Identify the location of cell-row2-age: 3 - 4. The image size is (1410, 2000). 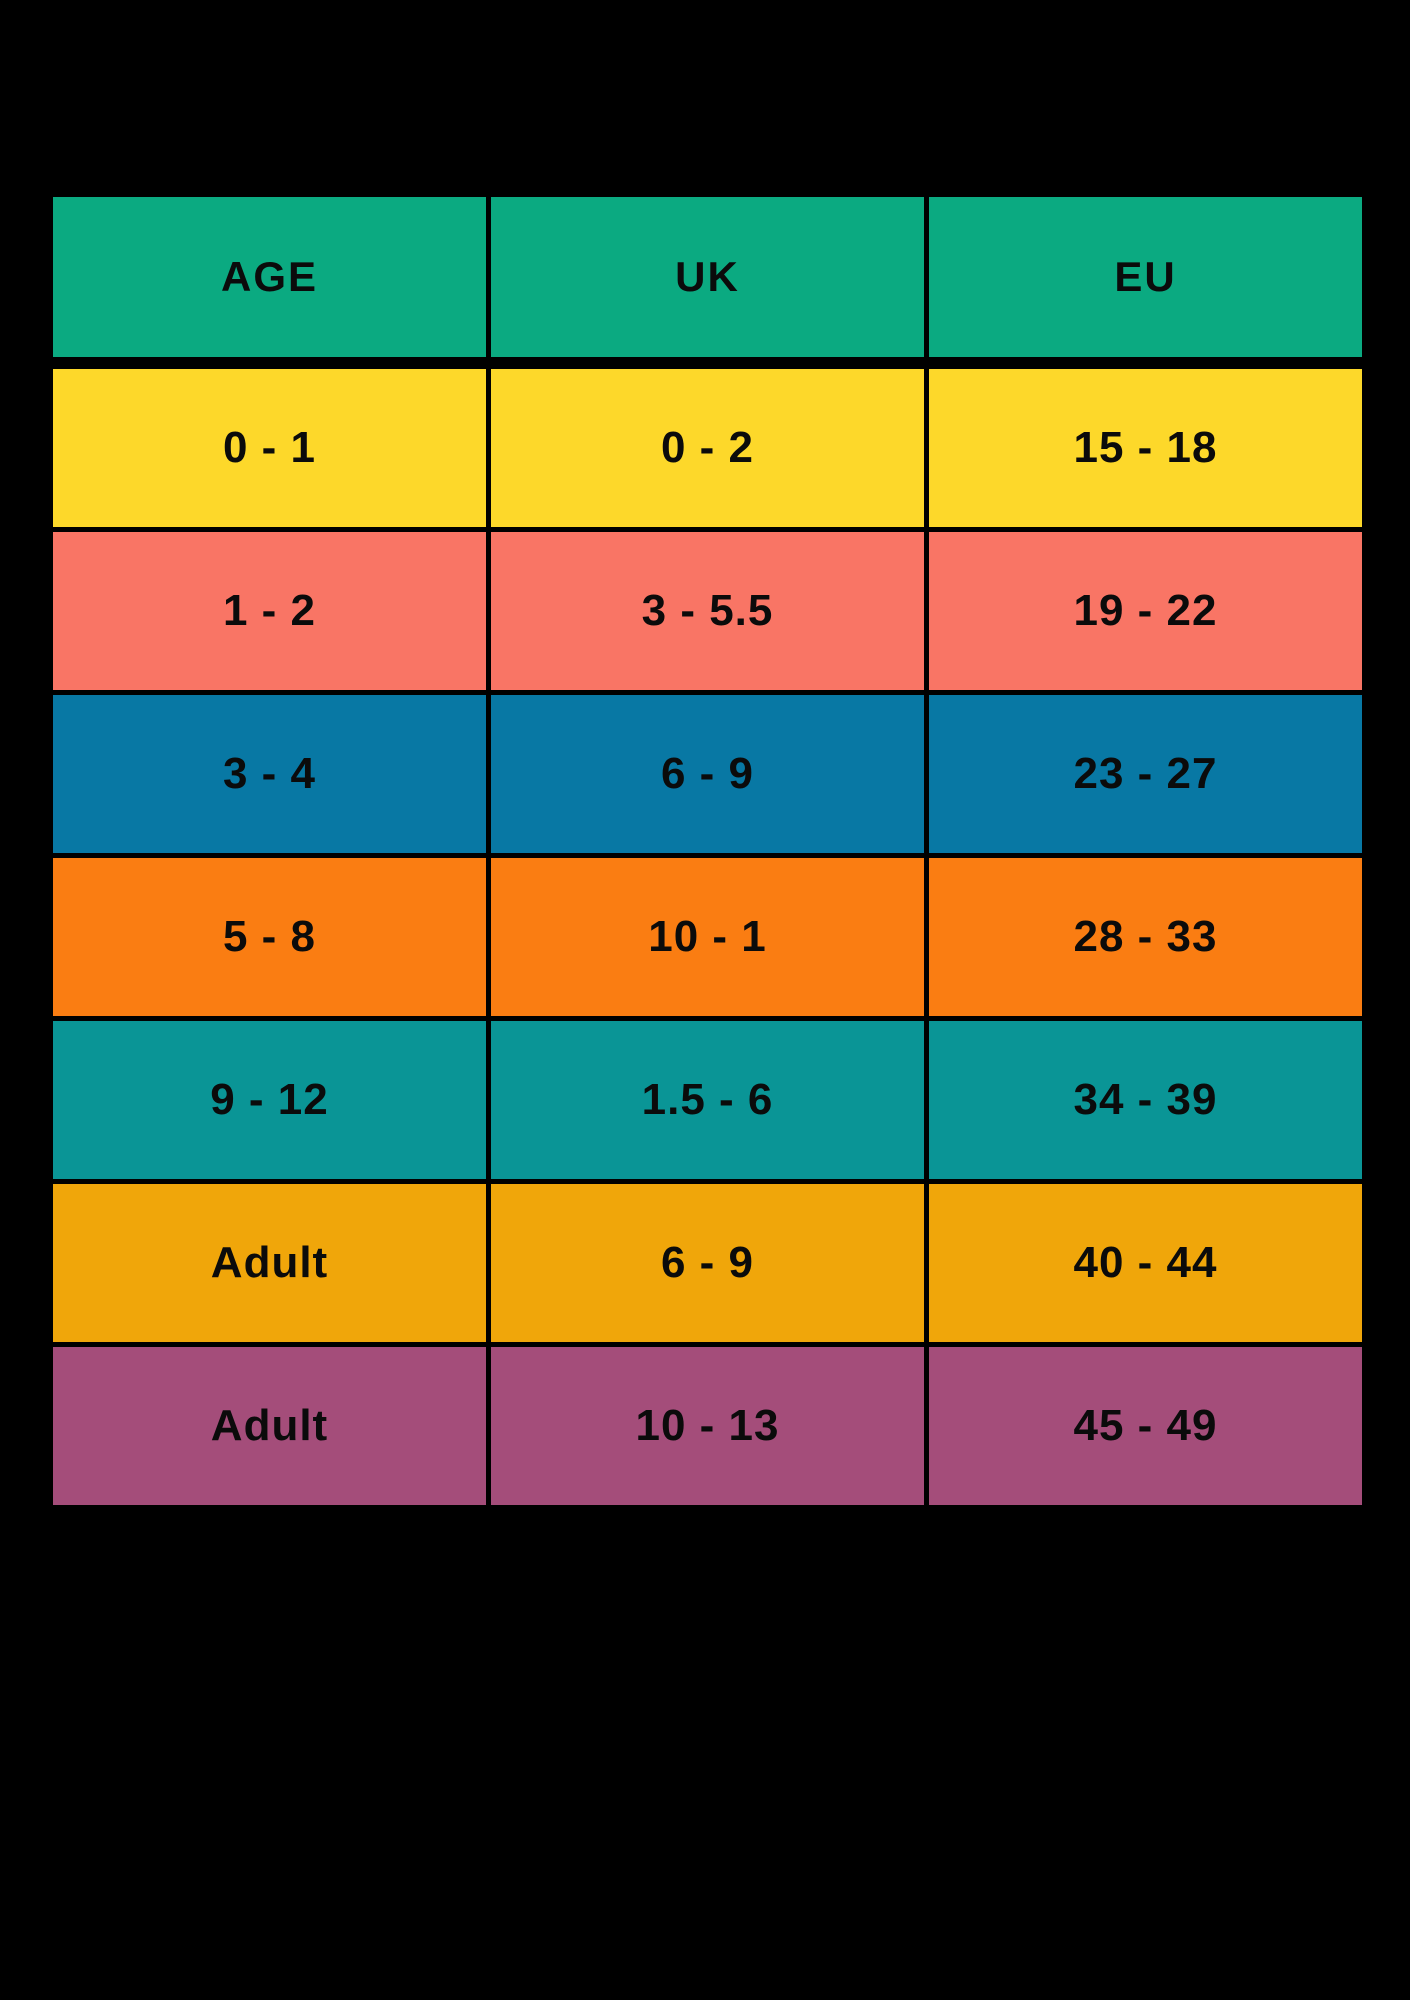
(269, 774).